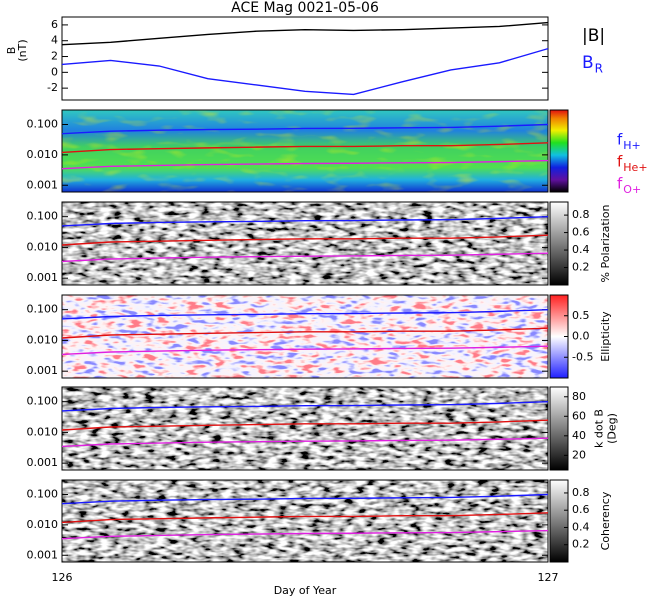  What do you see at coordinates (605, 336) in the screenshot?
I see `colorbar-label: Ellipticity` at bounding box center [605, 336].